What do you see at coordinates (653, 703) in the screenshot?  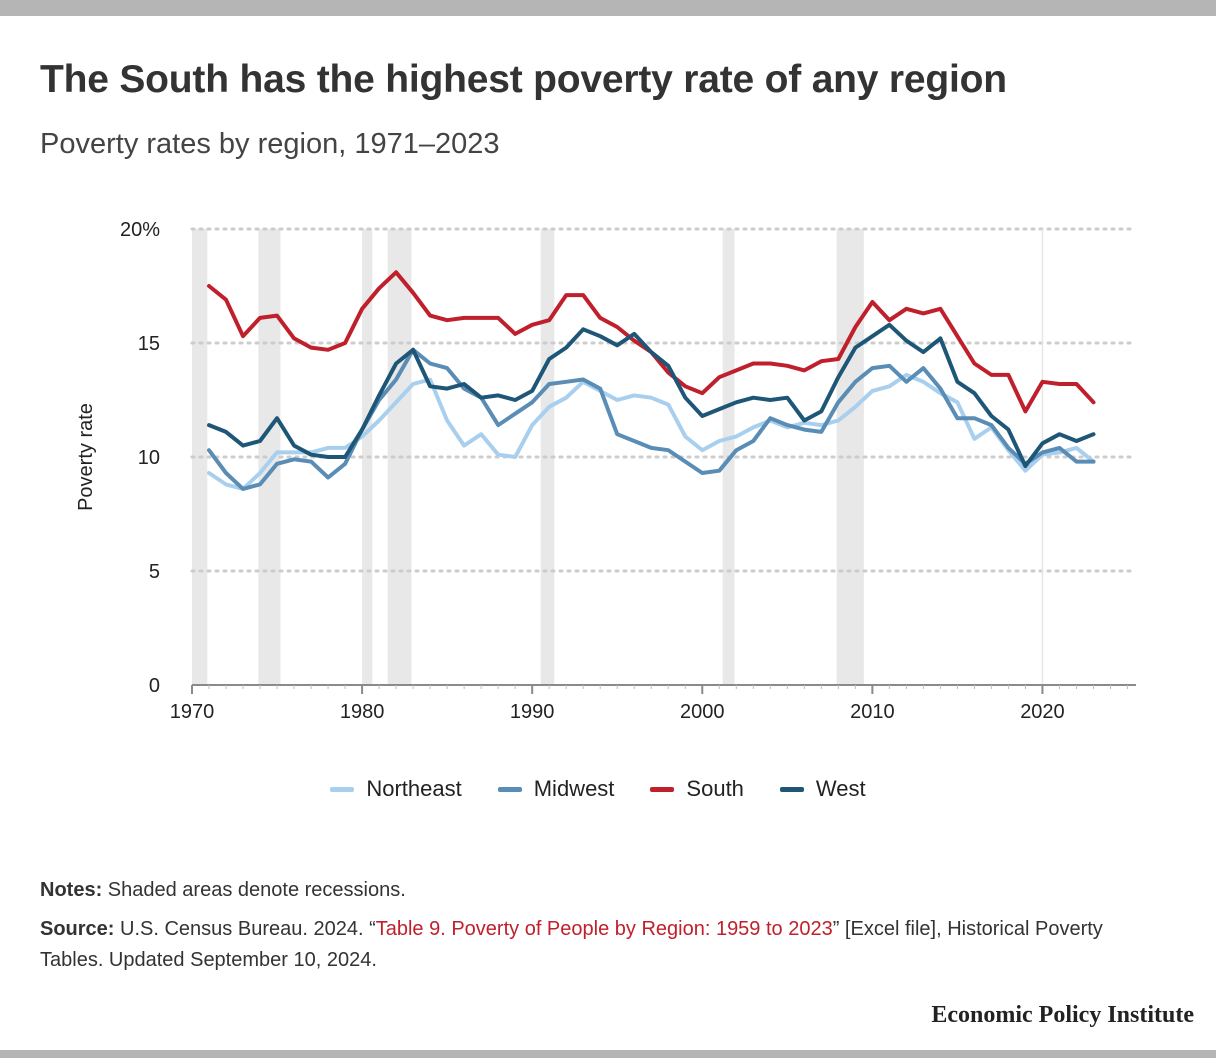 I see `x-axis: 1970 1980 1990 2000 2010 2020` at bounding box center [653, 703].